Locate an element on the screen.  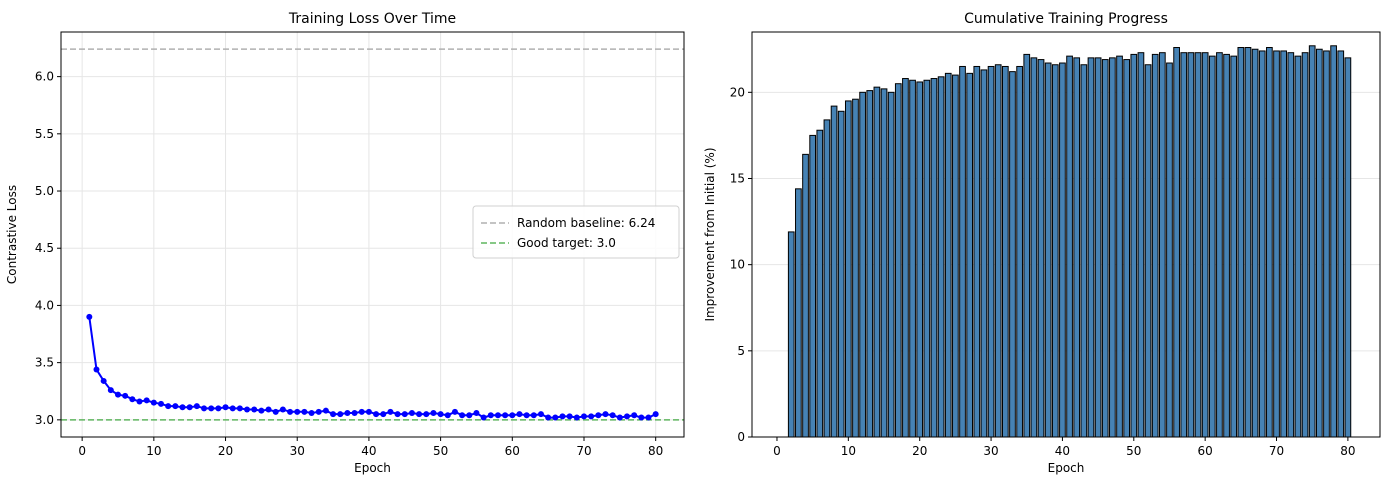
x-tick-label: 10 is located at coordinates (153, 451).